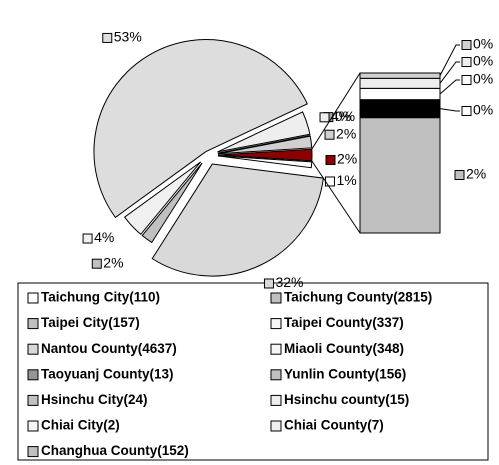  Describe the element at coordinates (90, 322) in the screenshot. I see `legend-label: Taipei City(157)` at that location.